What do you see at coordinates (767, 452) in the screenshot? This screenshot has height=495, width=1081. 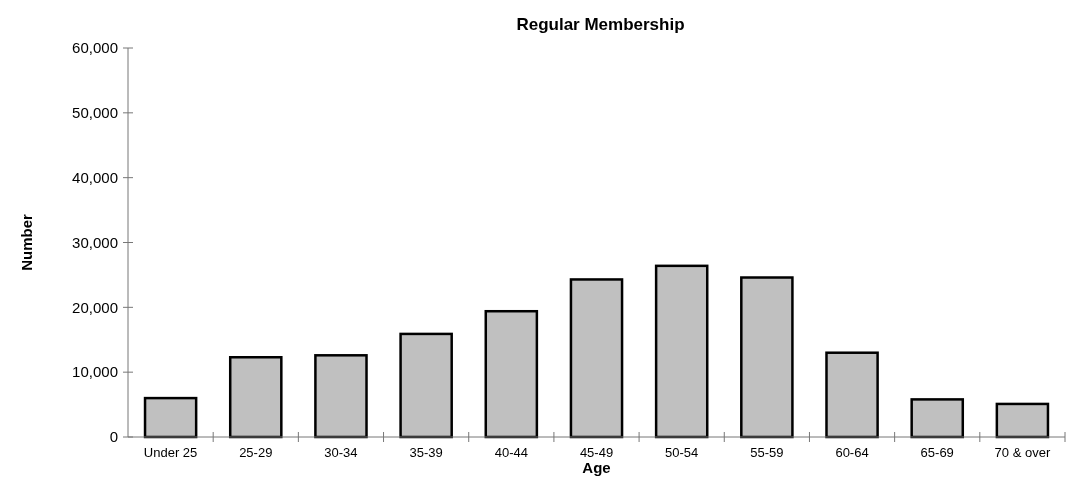 I see `x-tick-label: 55-59` at bounding box center [767, 452].